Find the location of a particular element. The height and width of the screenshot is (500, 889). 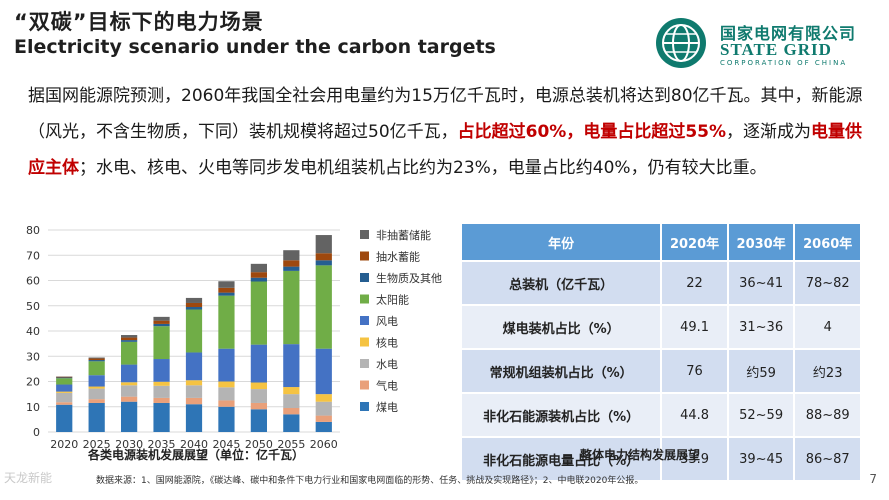

title-cn: “双碳”目标下的电力场景 is located at coordinates (139, 22).